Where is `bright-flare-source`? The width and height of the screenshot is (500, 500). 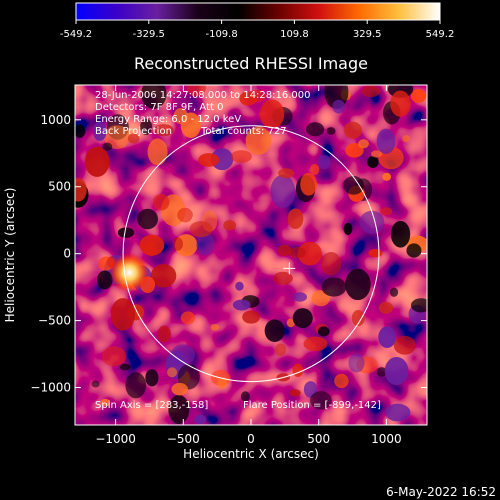
bright-flare-source is located at coordinates (129, 272).